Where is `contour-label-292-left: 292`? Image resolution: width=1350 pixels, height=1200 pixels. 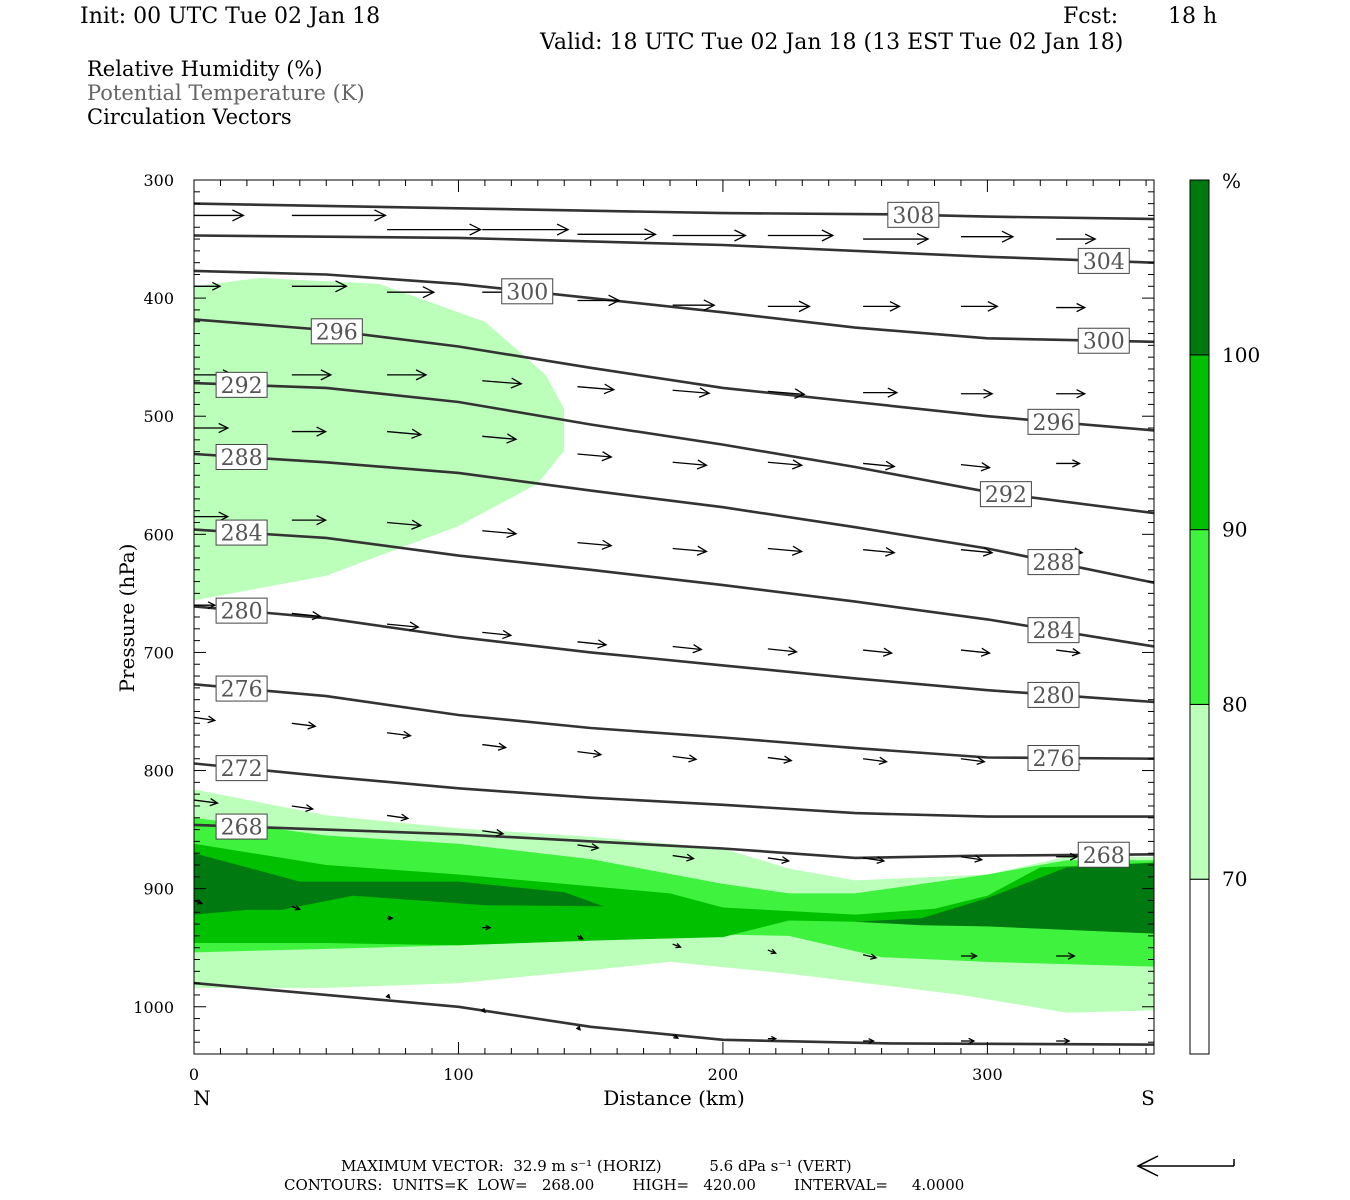 contour-label-292-left: 292 is located at coordinates (241, 385).